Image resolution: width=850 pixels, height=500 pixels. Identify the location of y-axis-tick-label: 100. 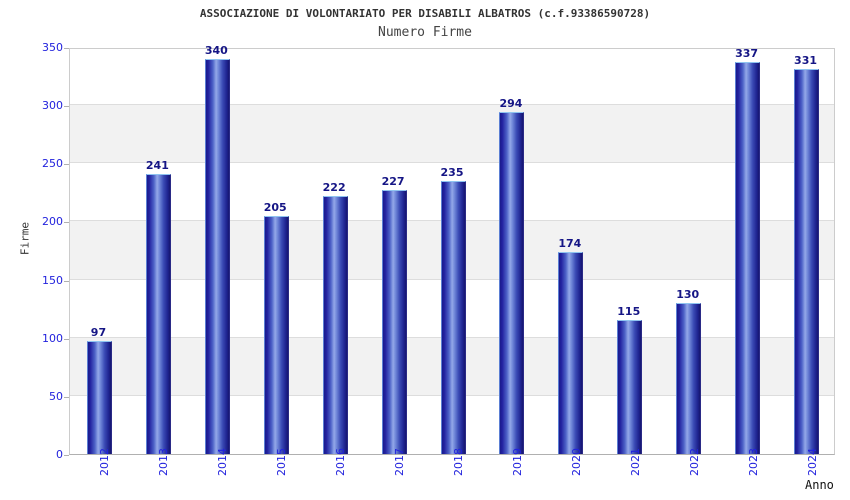
(52, 338).